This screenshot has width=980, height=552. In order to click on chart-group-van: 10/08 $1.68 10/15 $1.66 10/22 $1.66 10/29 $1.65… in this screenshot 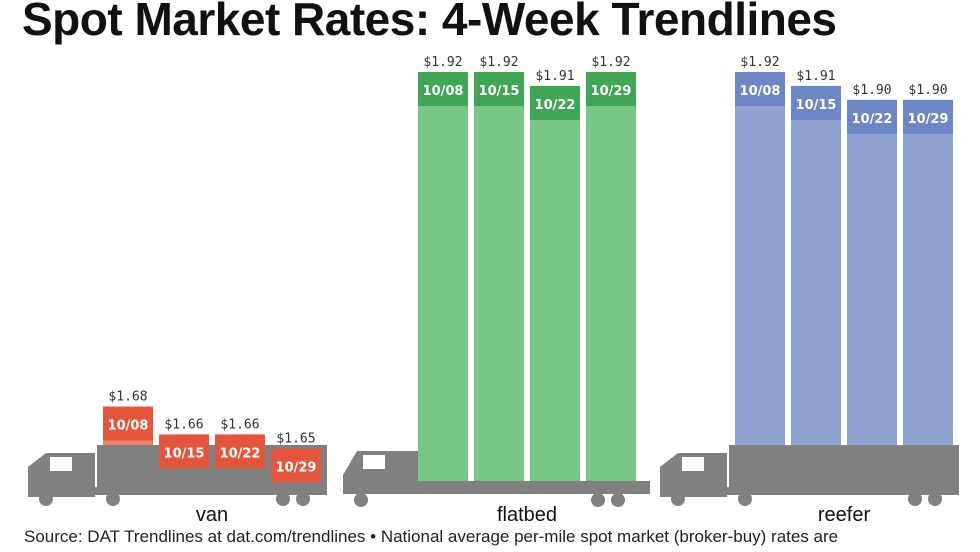, I will do `click(177, 458)`.